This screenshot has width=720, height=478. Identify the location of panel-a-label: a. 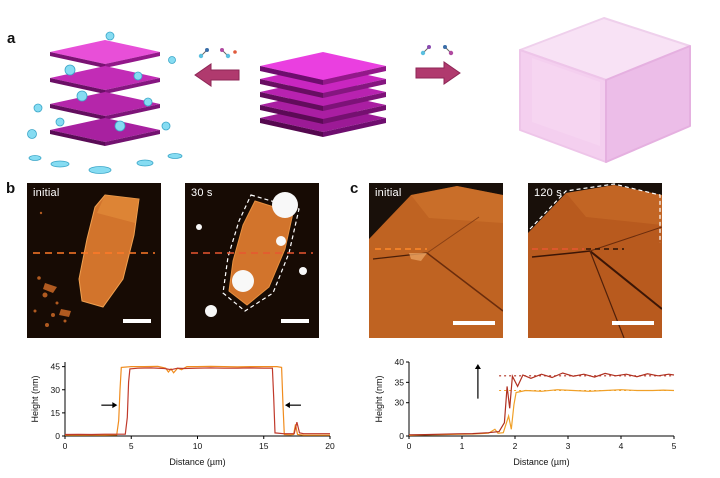
(11, 38).